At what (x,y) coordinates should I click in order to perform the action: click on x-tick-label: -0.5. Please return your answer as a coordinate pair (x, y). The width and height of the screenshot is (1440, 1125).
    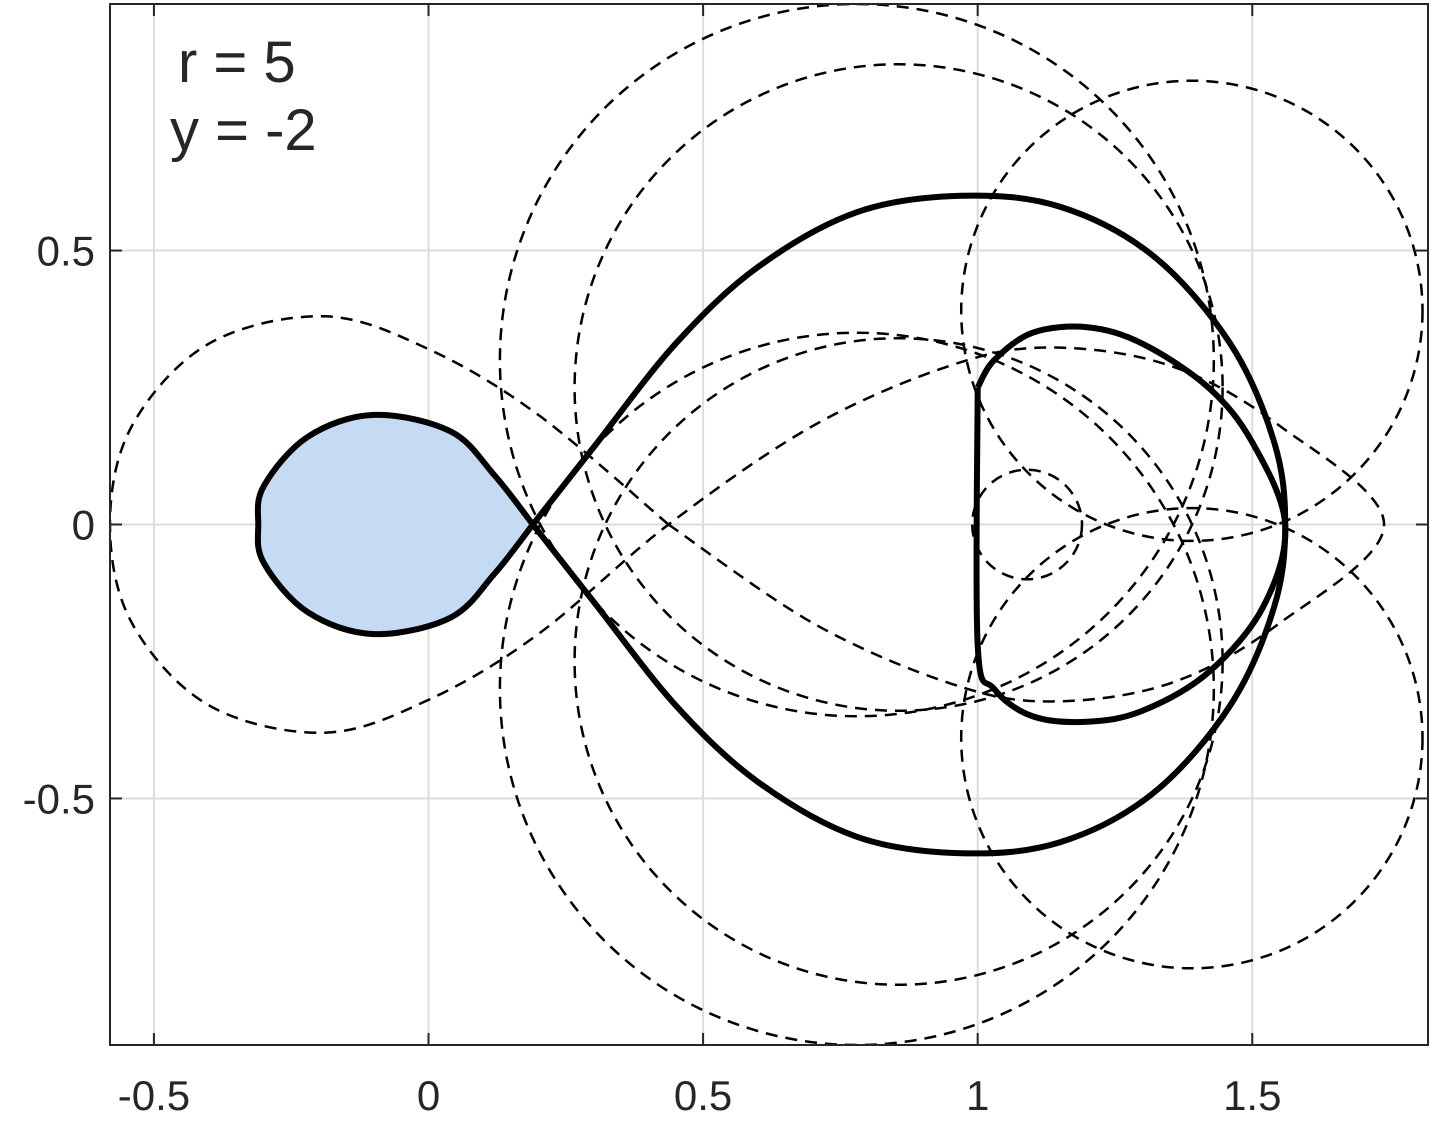
    Looking at the image, I should click on (154, 1095).